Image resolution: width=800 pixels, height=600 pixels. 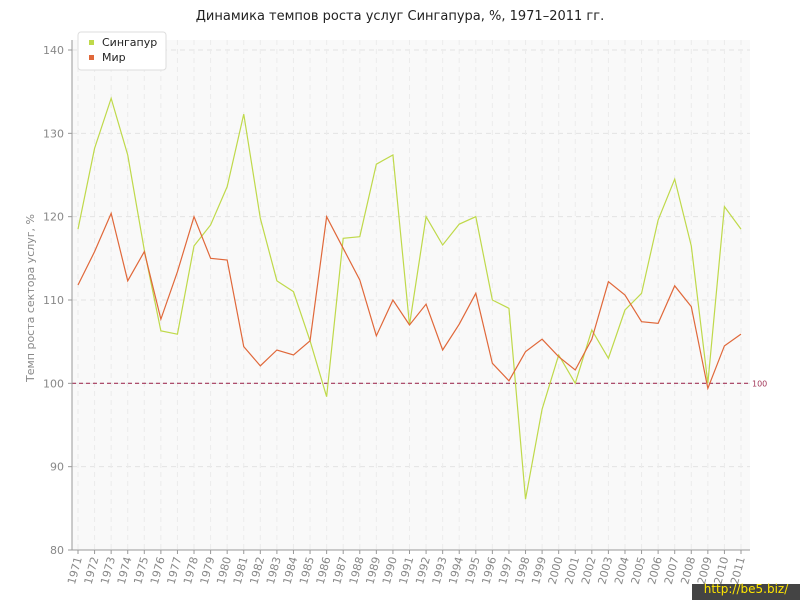 I want to click on watermark: http://be5.biz/, so click(x=746, y=589).